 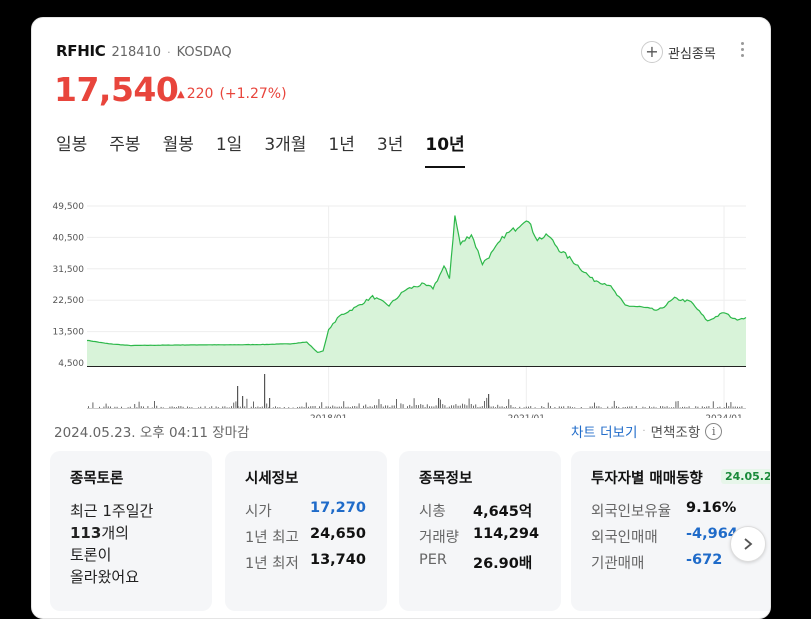 What do you see at coordinates (618, 564) in the screenshot?
I see `row-label: 기관매매` at bounding box center [618, 564].